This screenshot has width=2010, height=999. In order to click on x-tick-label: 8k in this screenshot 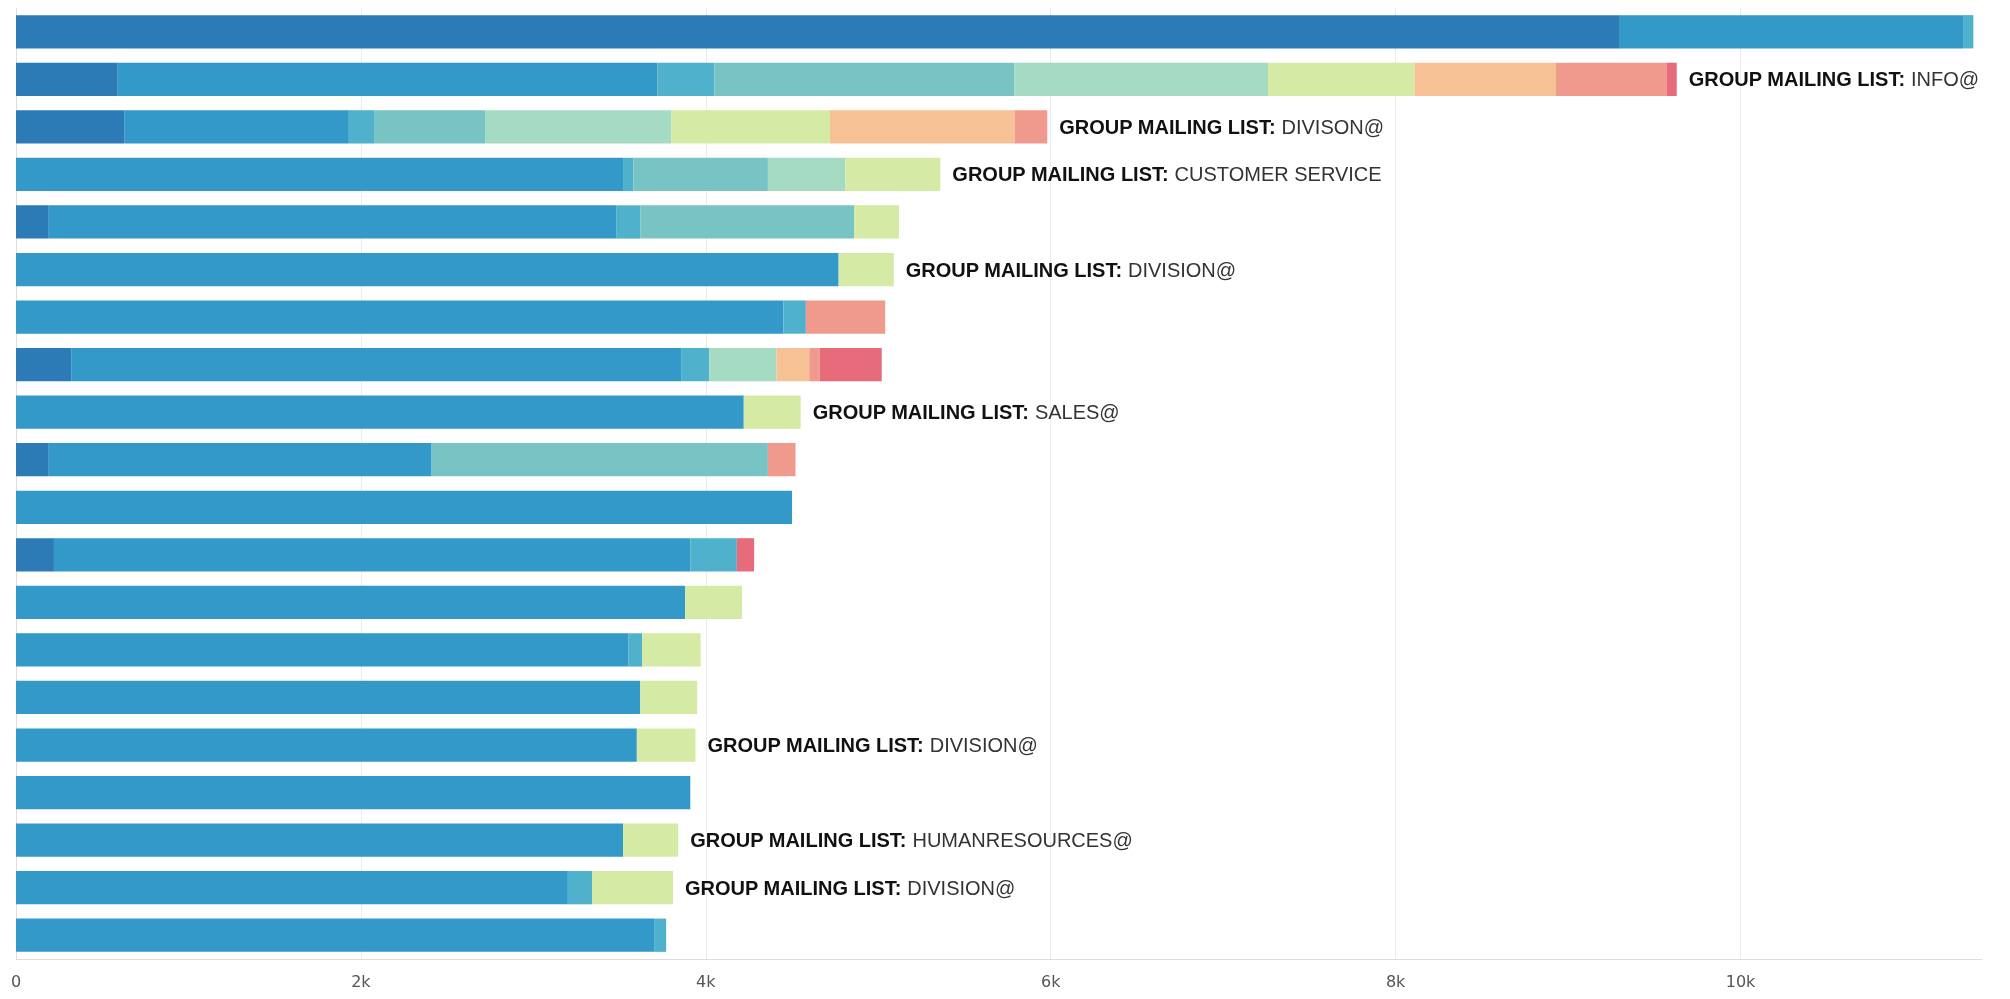, I will do `click(1396, 981)`.